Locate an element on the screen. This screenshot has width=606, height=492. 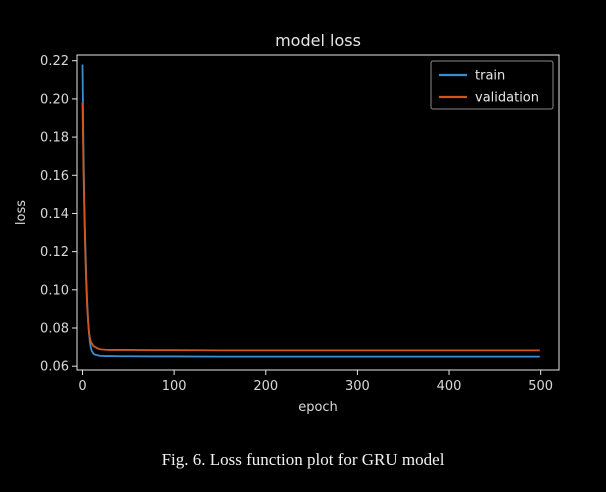
x-tick-label: 100 is located at coordinates (174, 386).